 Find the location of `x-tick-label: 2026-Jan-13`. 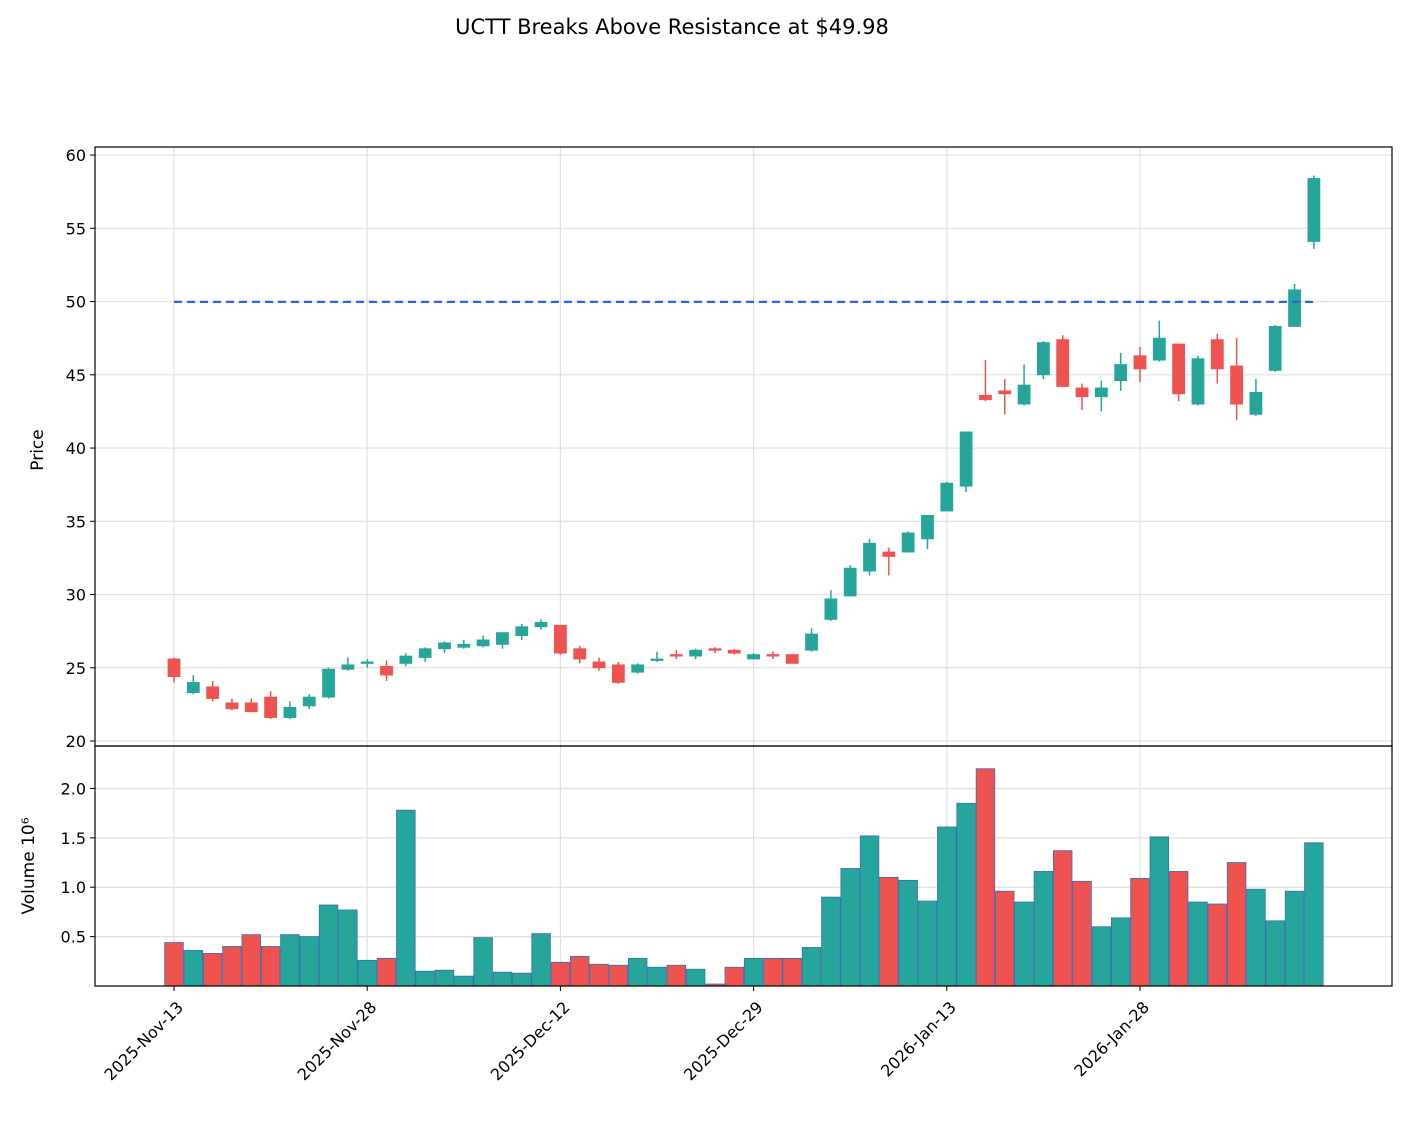

x-tick-label: 2026-Jan-13 is located at coordinates (918, 1039).